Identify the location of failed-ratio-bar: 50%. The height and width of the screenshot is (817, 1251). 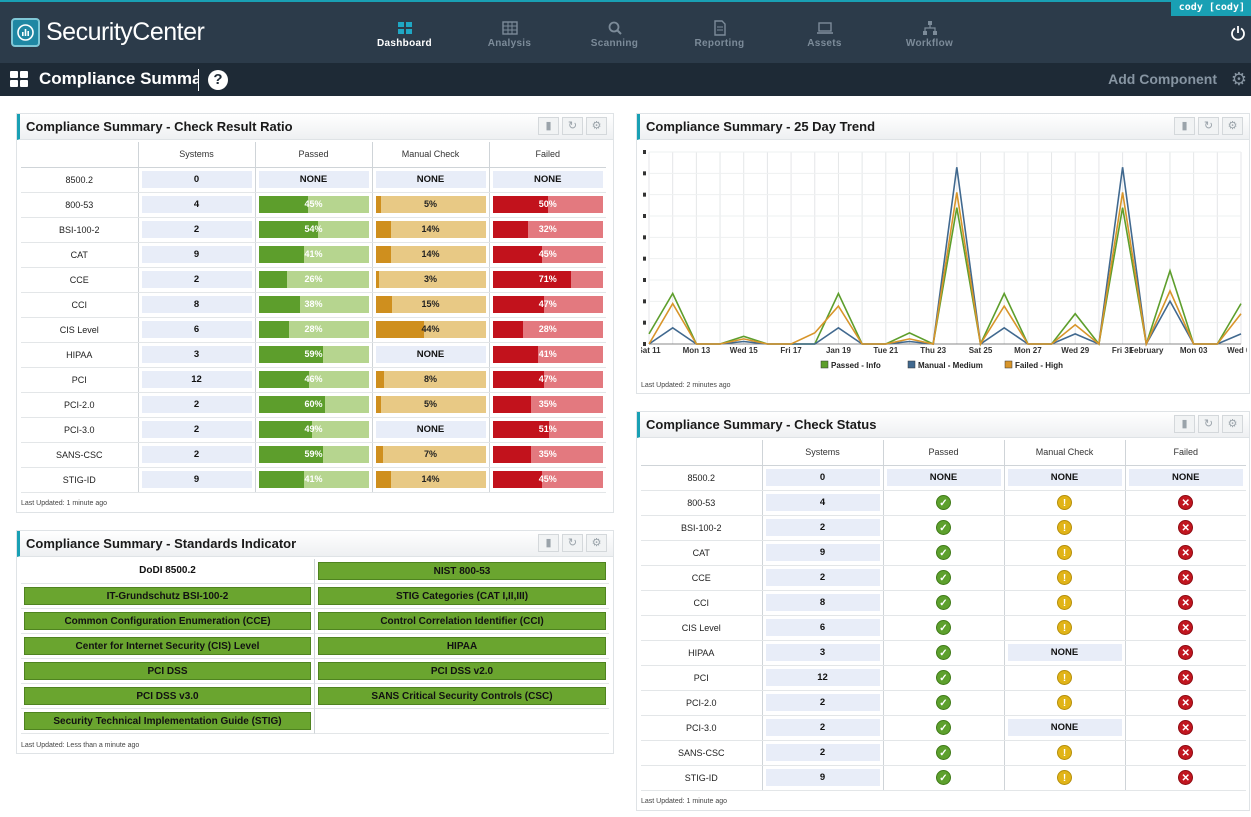
(547, 204).